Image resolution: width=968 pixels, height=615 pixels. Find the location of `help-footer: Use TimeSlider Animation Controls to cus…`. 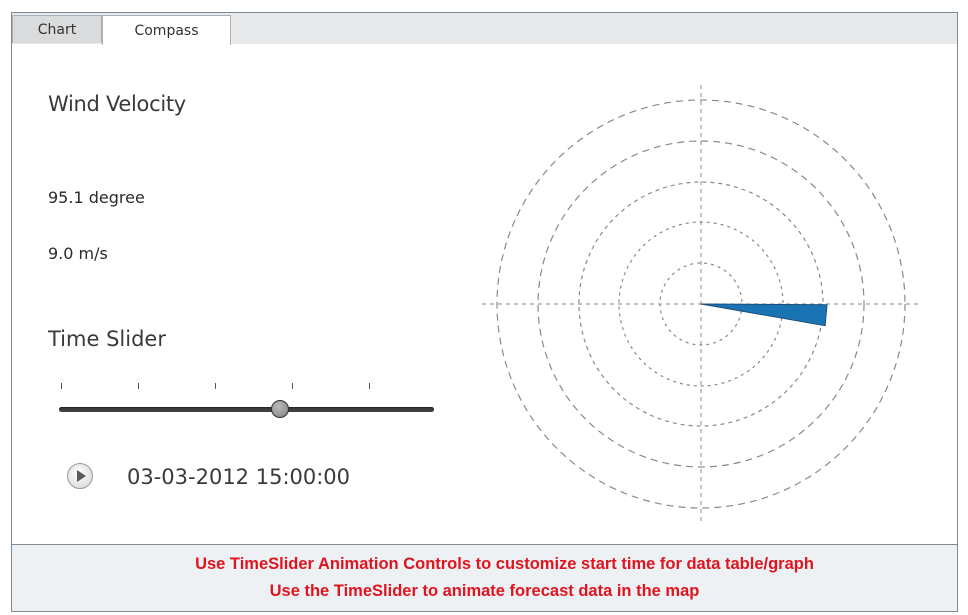

help-footer: Use TimeSlider Animation Controls to cus… is located at coordinates (484, 578).